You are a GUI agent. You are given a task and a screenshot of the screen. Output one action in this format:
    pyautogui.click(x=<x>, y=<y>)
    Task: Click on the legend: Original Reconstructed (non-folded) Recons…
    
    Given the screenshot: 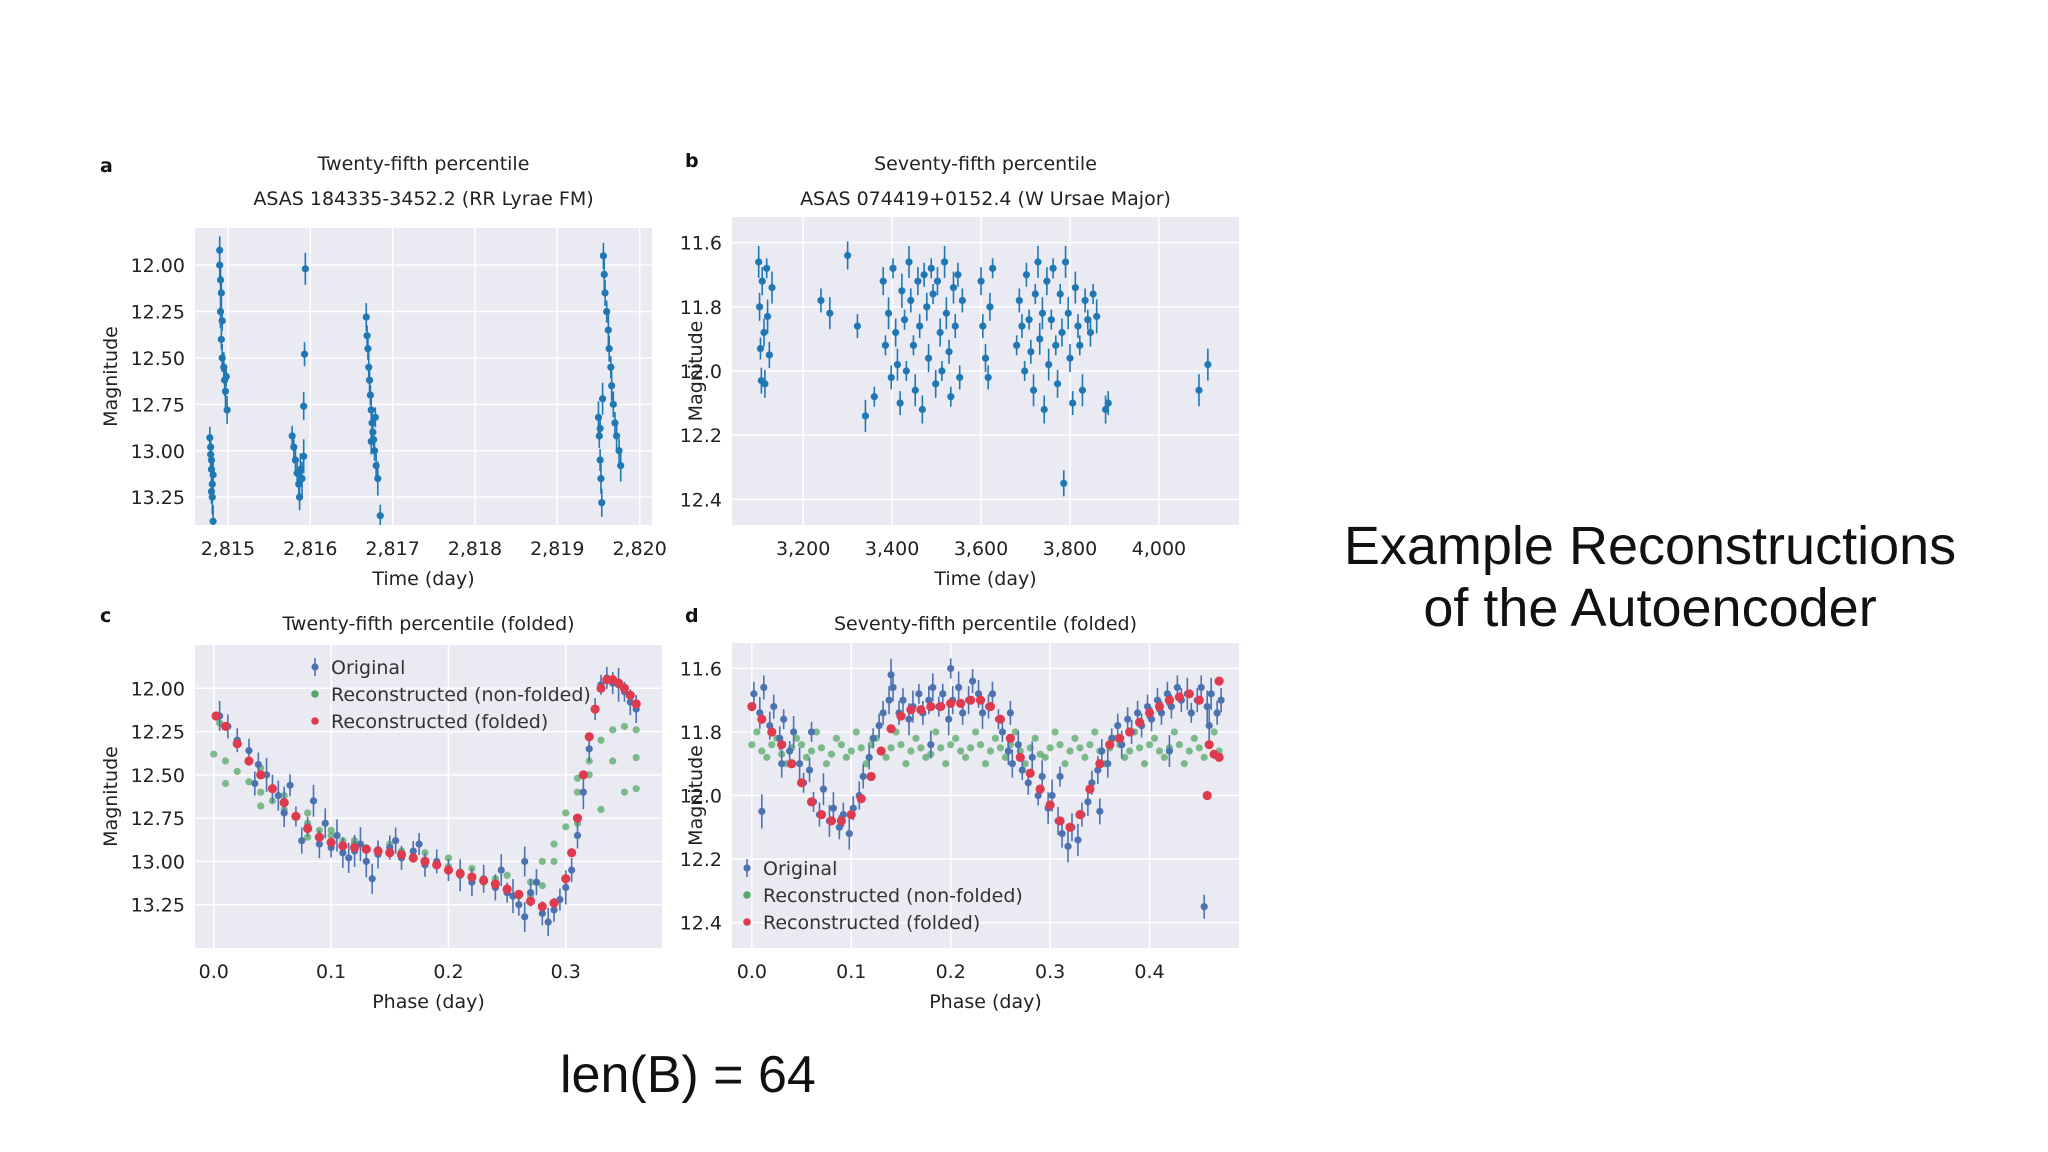 What is the action you would take?
    pyautogui.click(x=883, y=896)
    